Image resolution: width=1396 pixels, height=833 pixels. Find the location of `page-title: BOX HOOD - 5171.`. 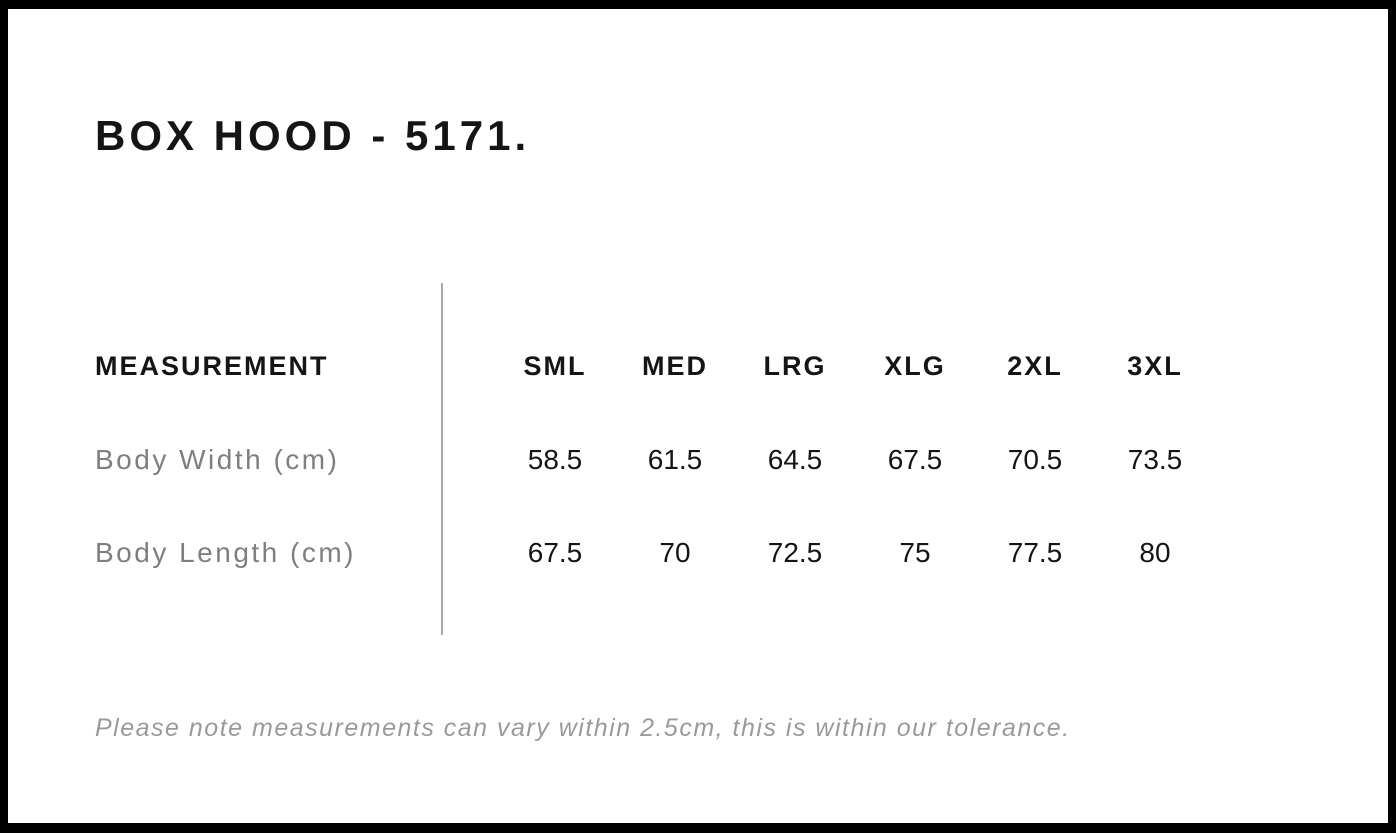

page-title: BOX HOOD - 5171. is located at coordinates (313, 135).